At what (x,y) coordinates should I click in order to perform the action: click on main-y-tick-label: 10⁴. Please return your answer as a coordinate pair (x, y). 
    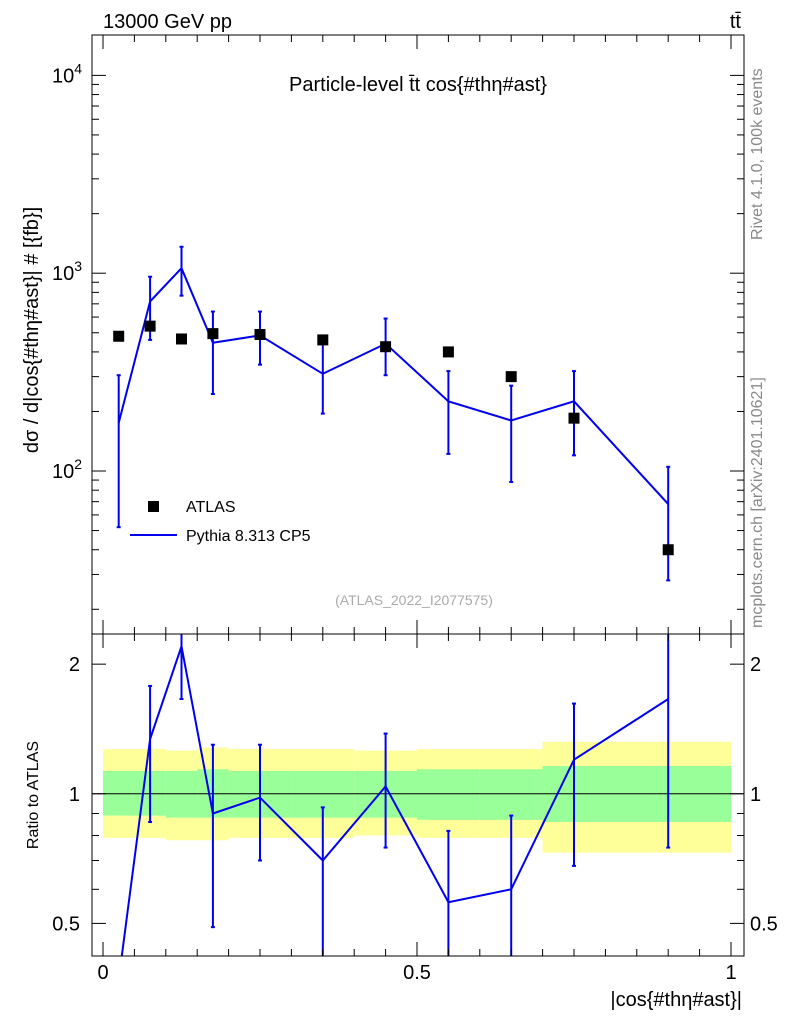
    Looking at the image, I should click on (67, 73).